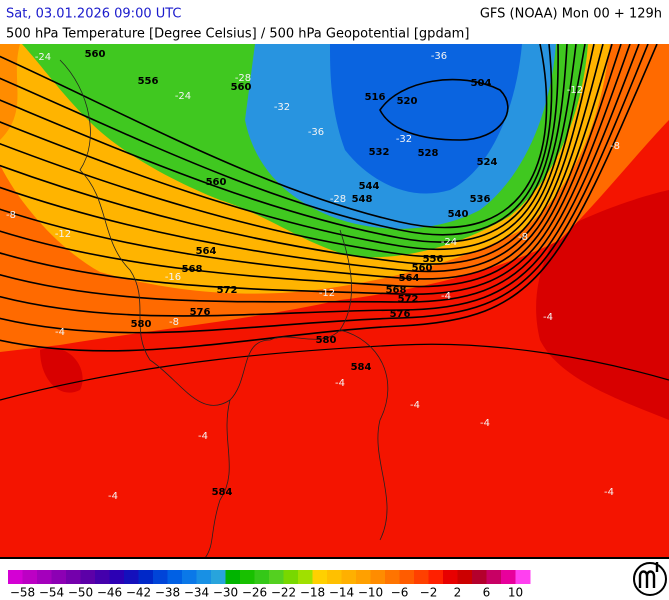 The height and width of the screenshot is (600, 669). Describe the element at coordinates (369, 186) in the screenshot. I see `geopotential-label: 544` at that location.